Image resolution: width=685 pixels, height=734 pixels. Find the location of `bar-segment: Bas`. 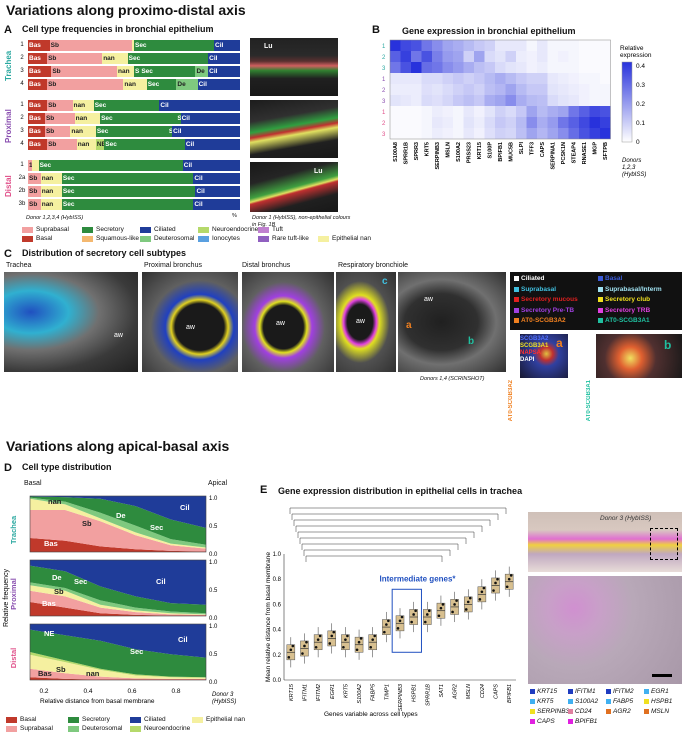

bar-segment: Bas is located at coordinates (39, 45).